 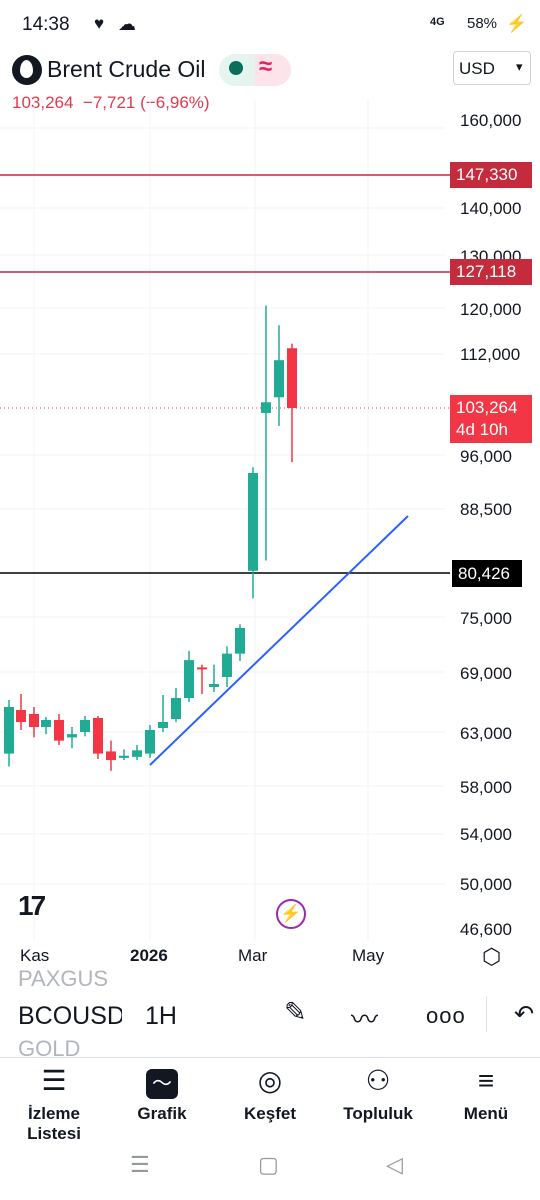 What do you see at coordinates (270, 24) in the screenshot?
I see `status-bar: 14:38 ♥ ☁ 4G 58% ⚡` at bounding box center [270, 24].